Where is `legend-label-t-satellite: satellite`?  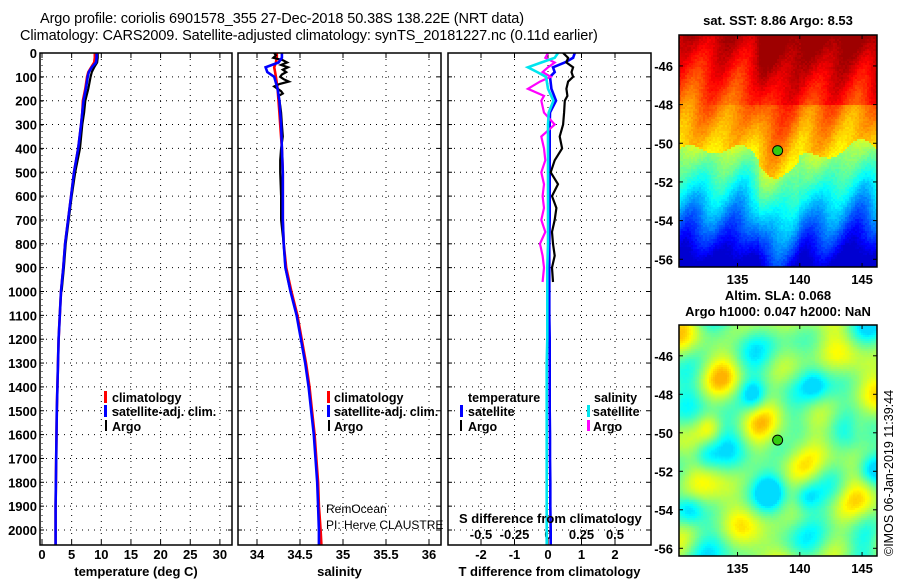 legend-label-t-satellite: satellite is located at coordinates (491, 412).